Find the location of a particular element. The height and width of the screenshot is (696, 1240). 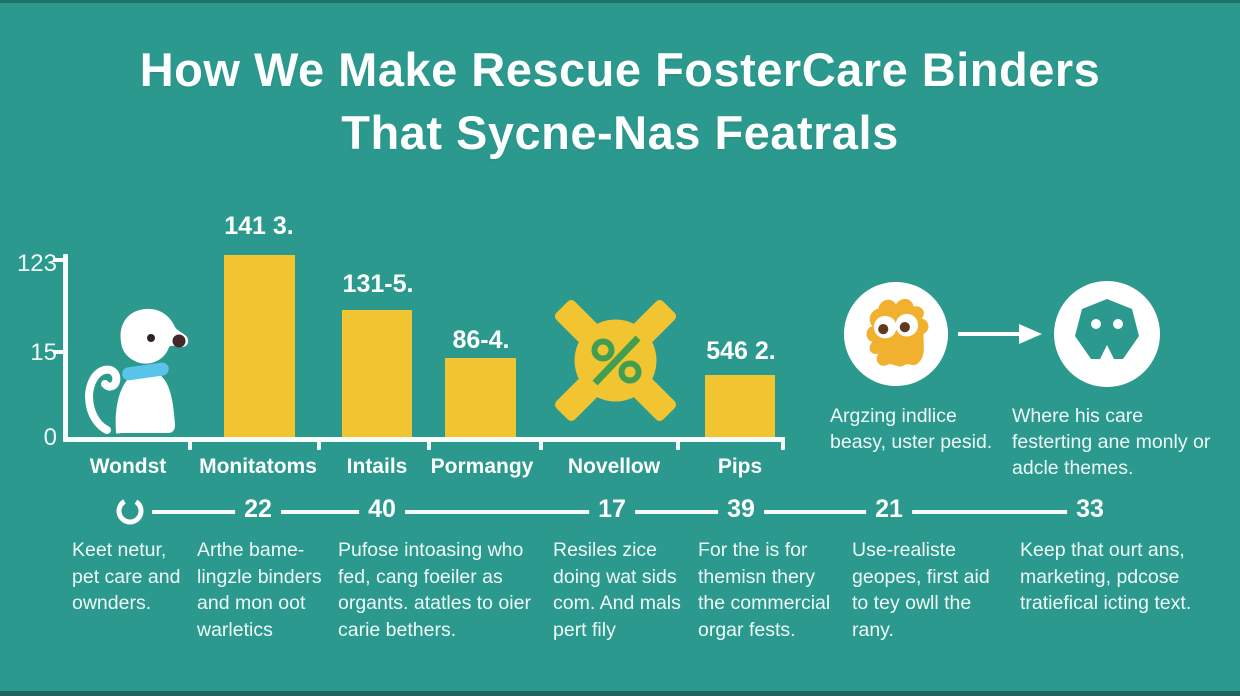

page-title-line-1: How We Make Rescue FosterCare Binders is located at coordinates (620, 69).